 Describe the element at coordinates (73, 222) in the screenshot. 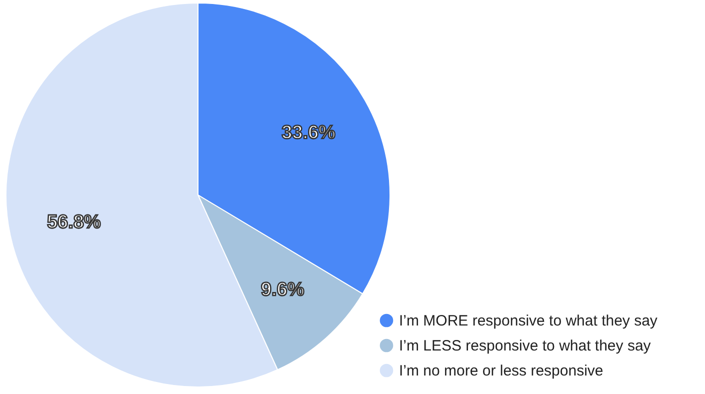

I see `data-label: 56.8%` at that location.